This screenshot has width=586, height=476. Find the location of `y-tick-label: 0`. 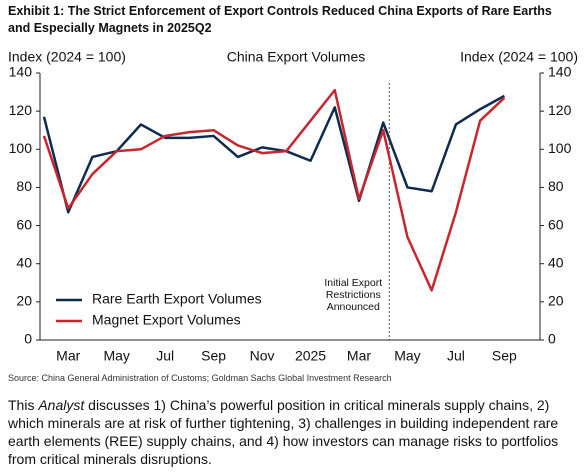

y-tick-label: 0 is located at coordinates (28, 339).